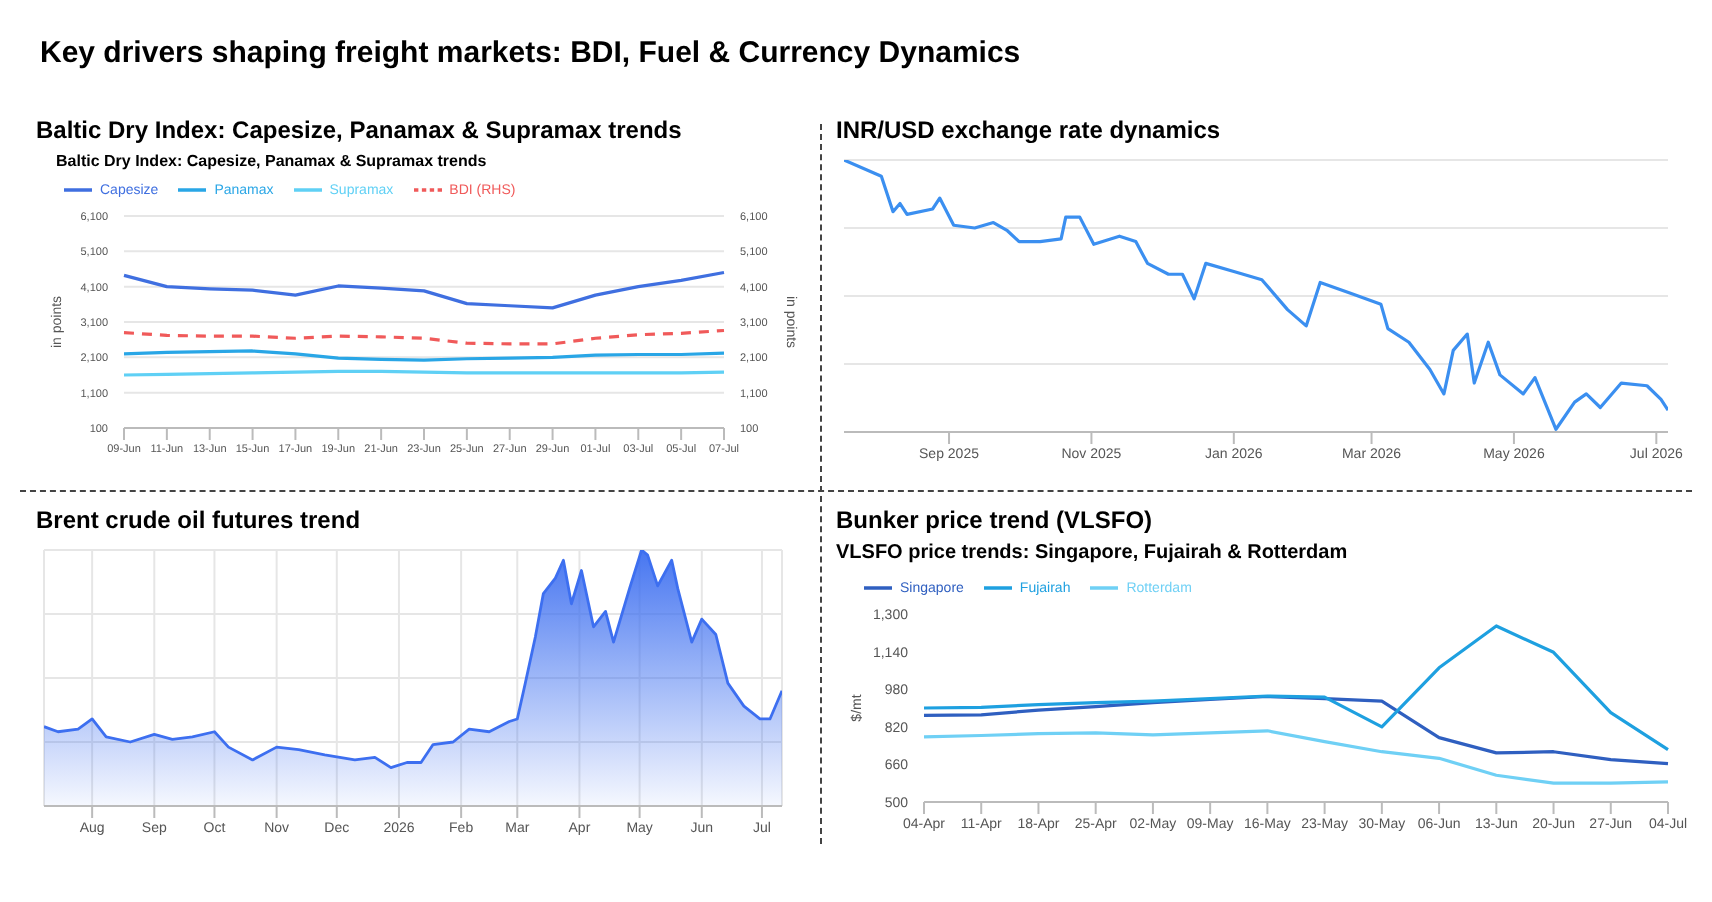 This screenshot has height=902, width=1712. I want to click on chart-title: Key drivers shaping freight markets: BDI, Fuel & Currency Dynamics, so click(530, 53).